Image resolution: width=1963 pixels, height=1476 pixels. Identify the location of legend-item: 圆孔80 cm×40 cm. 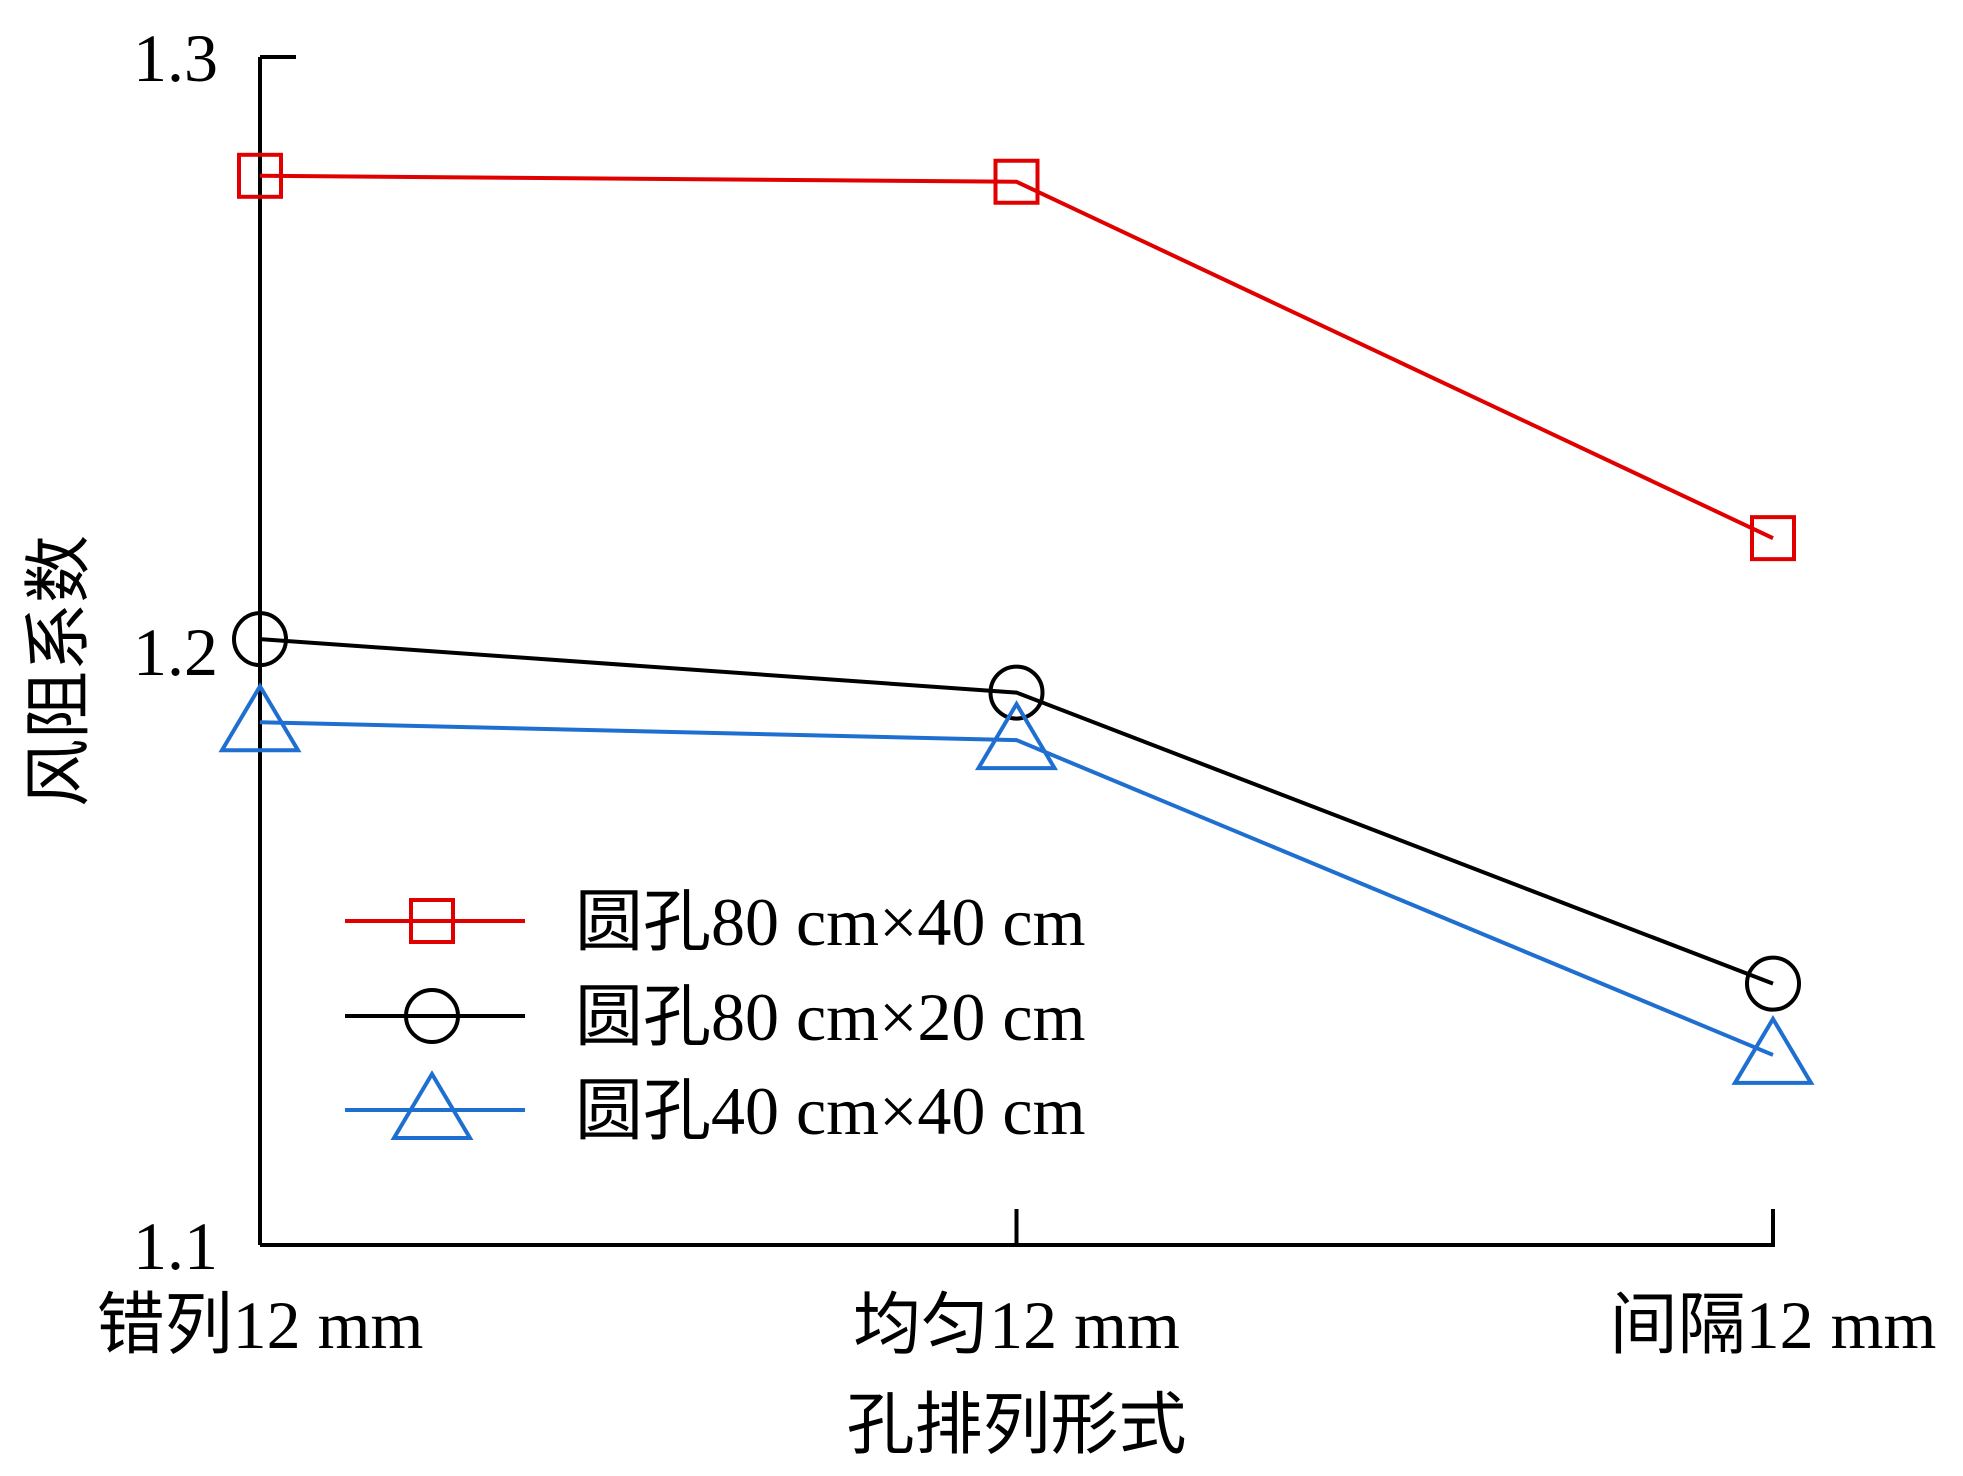
(715, 922).